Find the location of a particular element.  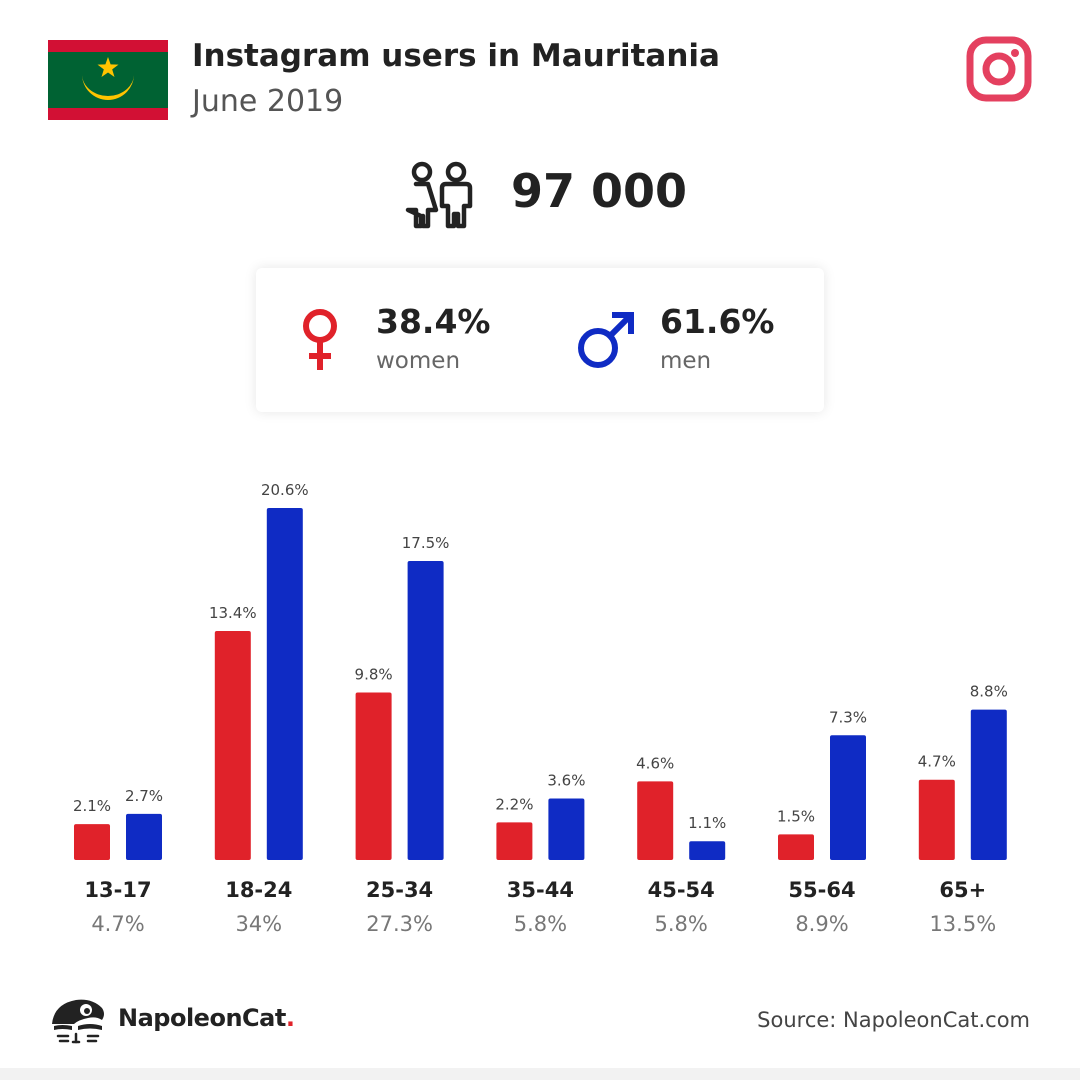

instagram-icon is located at coordinates (999, 69).